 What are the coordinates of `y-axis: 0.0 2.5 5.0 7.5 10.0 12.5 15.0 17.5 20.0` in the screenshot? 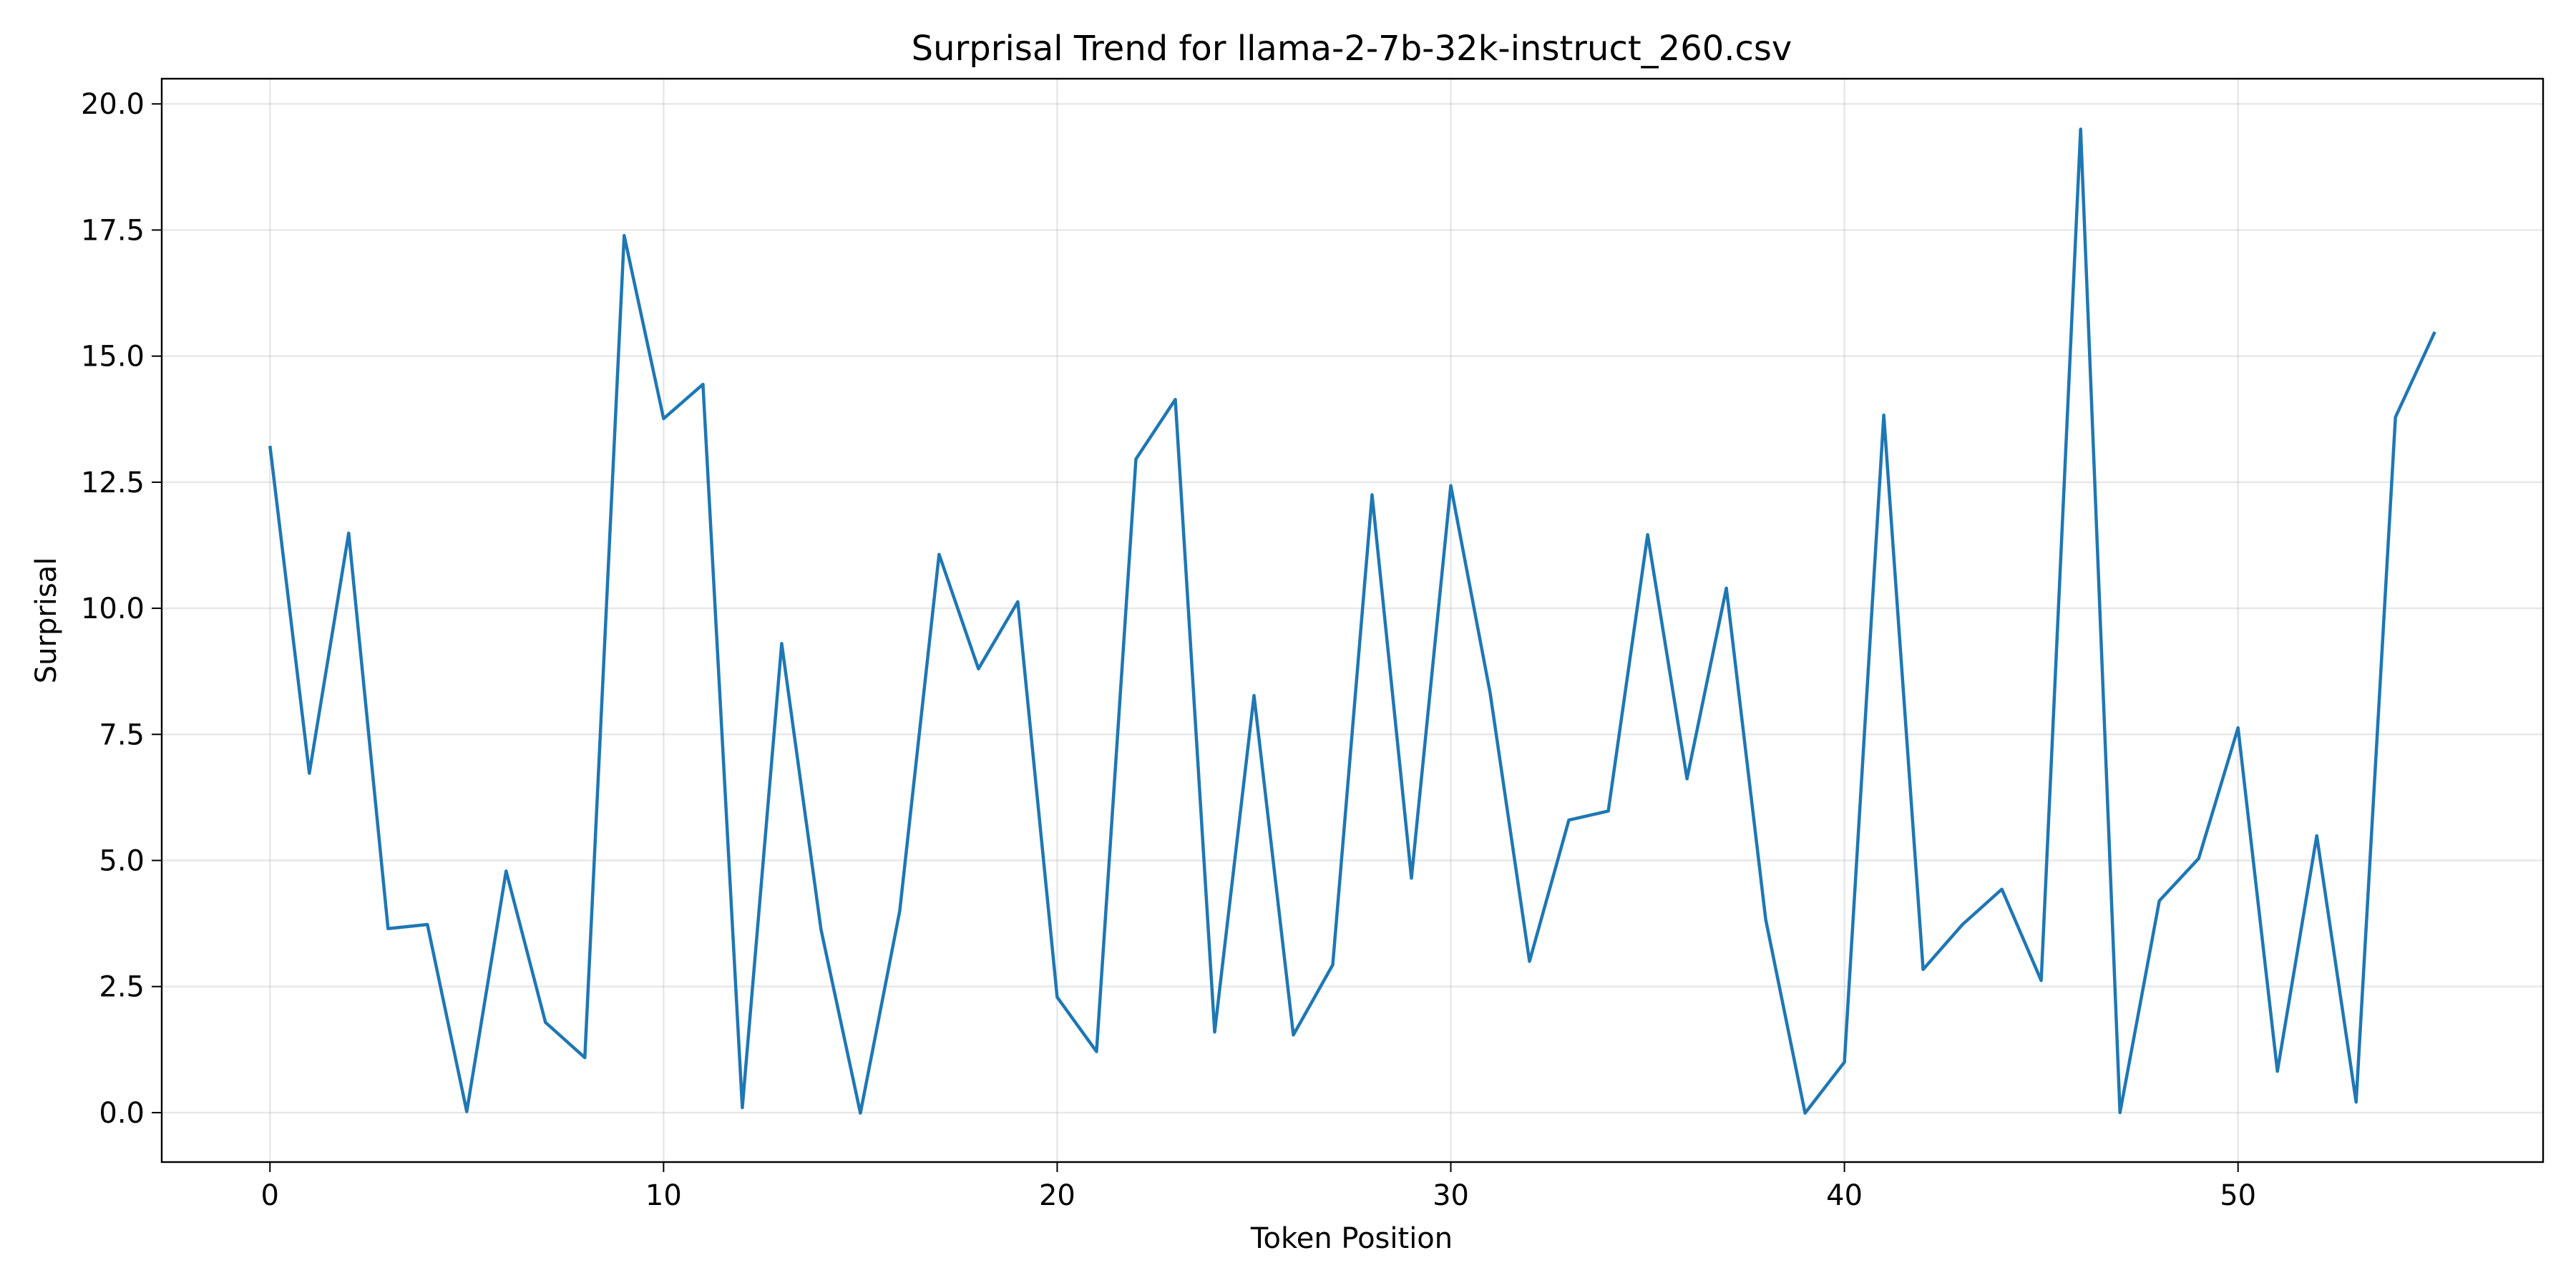 It's located at (122, 609).